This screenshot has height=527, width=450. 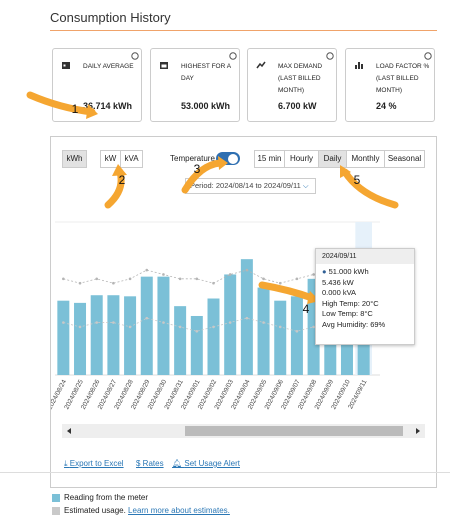 What do you see at coordinates (338, 282) in the screenshot?
I see `tooltip-text: 5.436 kW` at bounding box center [338, 282].